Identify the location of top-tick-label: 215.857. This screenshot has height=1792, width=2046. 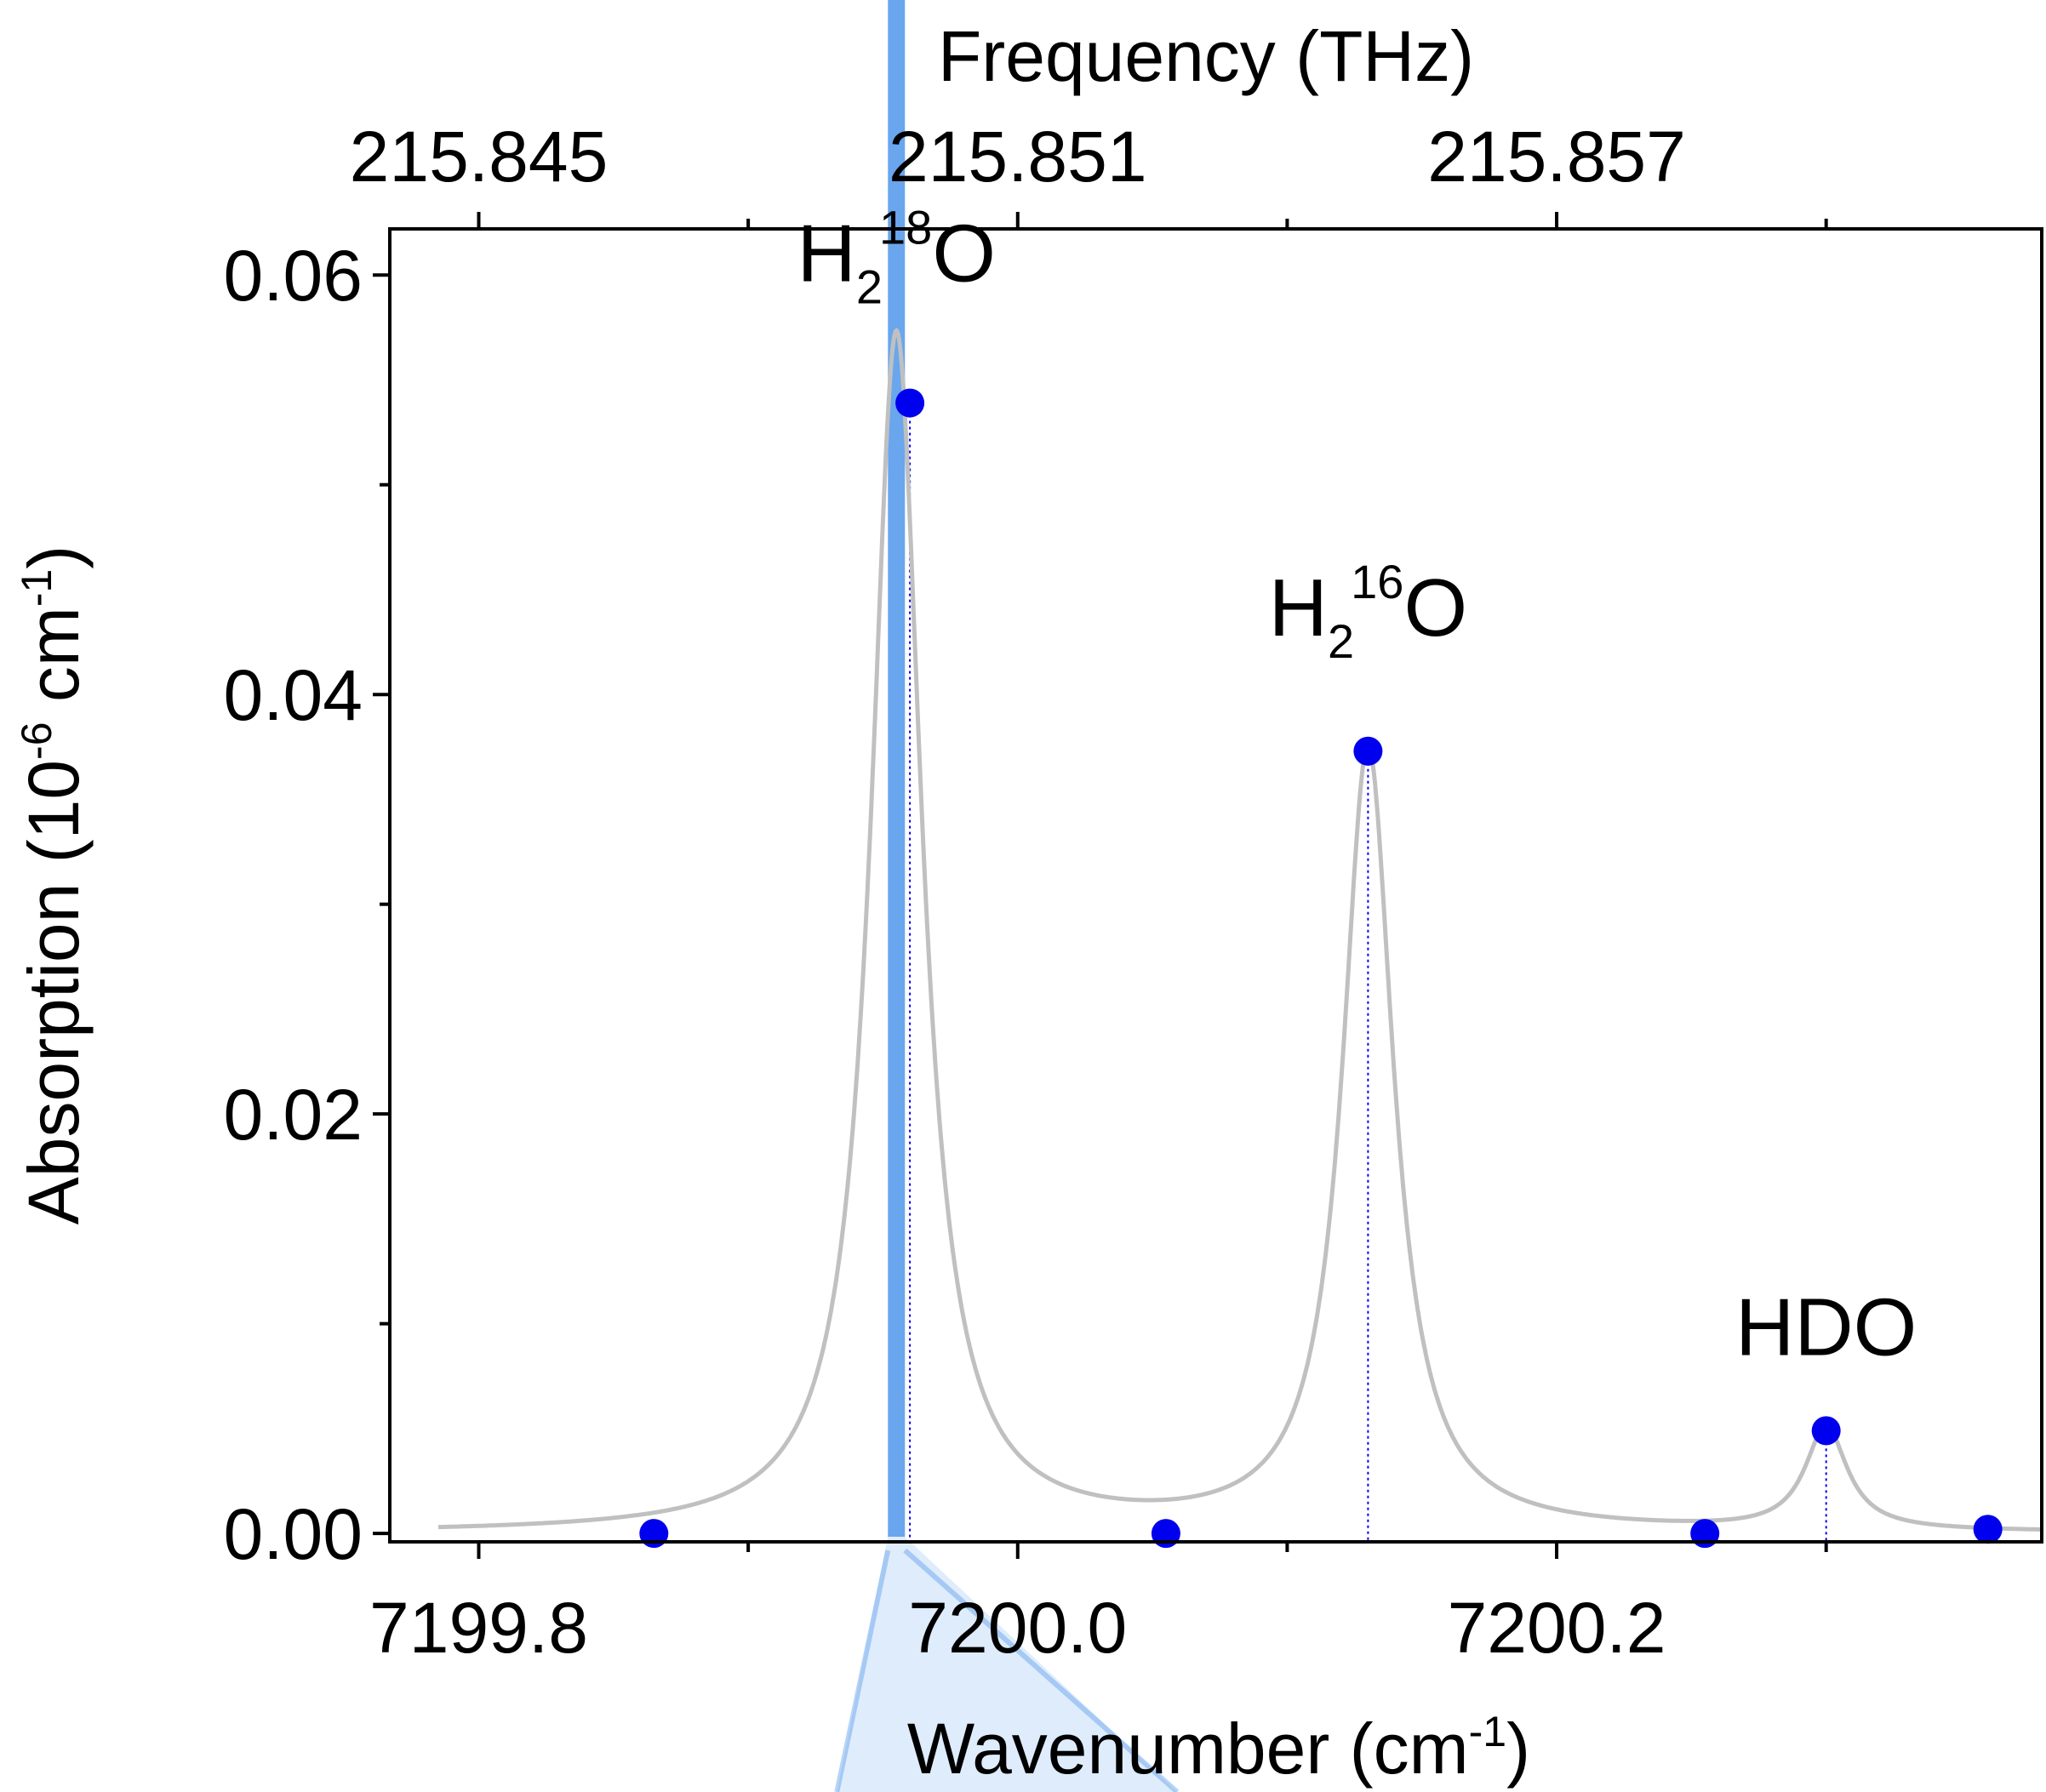
(1557, 157).